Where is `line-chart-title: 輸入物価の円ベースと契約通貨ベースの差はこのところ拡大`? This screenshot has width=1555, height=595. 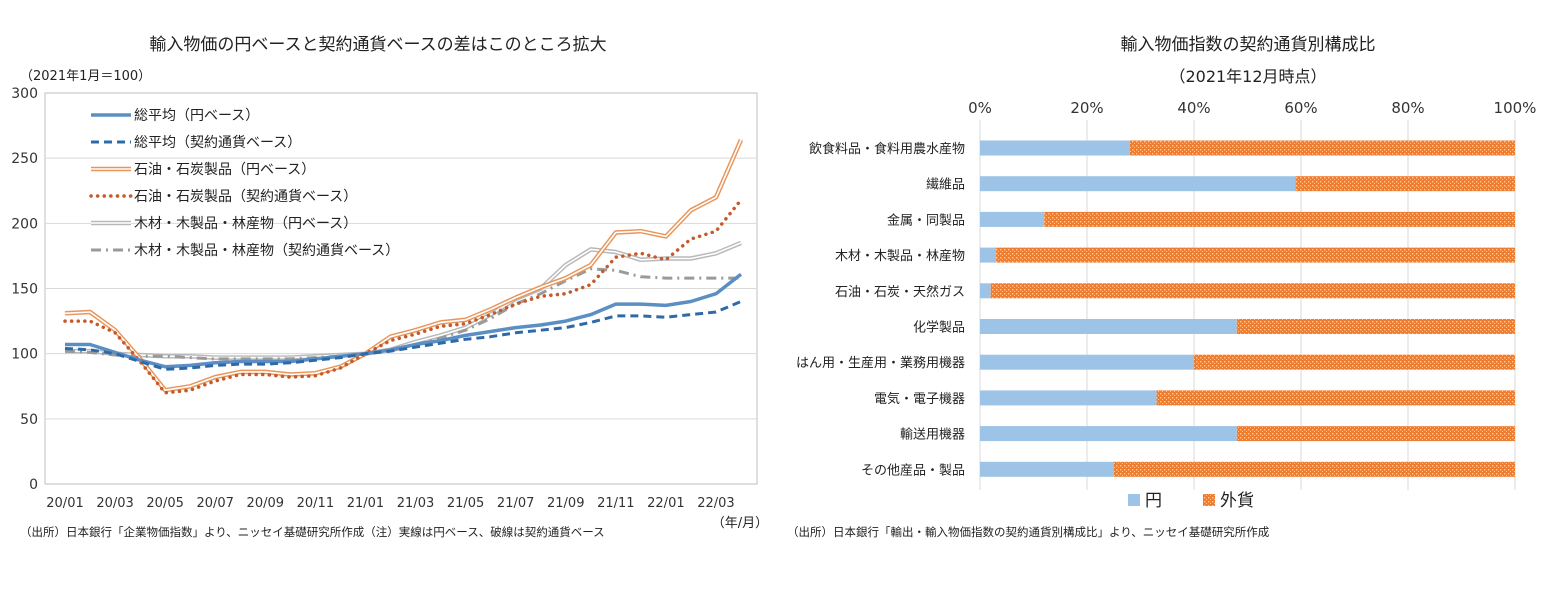 line-chart-title: 輸入物価の円ベースと契約通貨ベースの差はこのところ拡大 is located at coordinates (377, 45).